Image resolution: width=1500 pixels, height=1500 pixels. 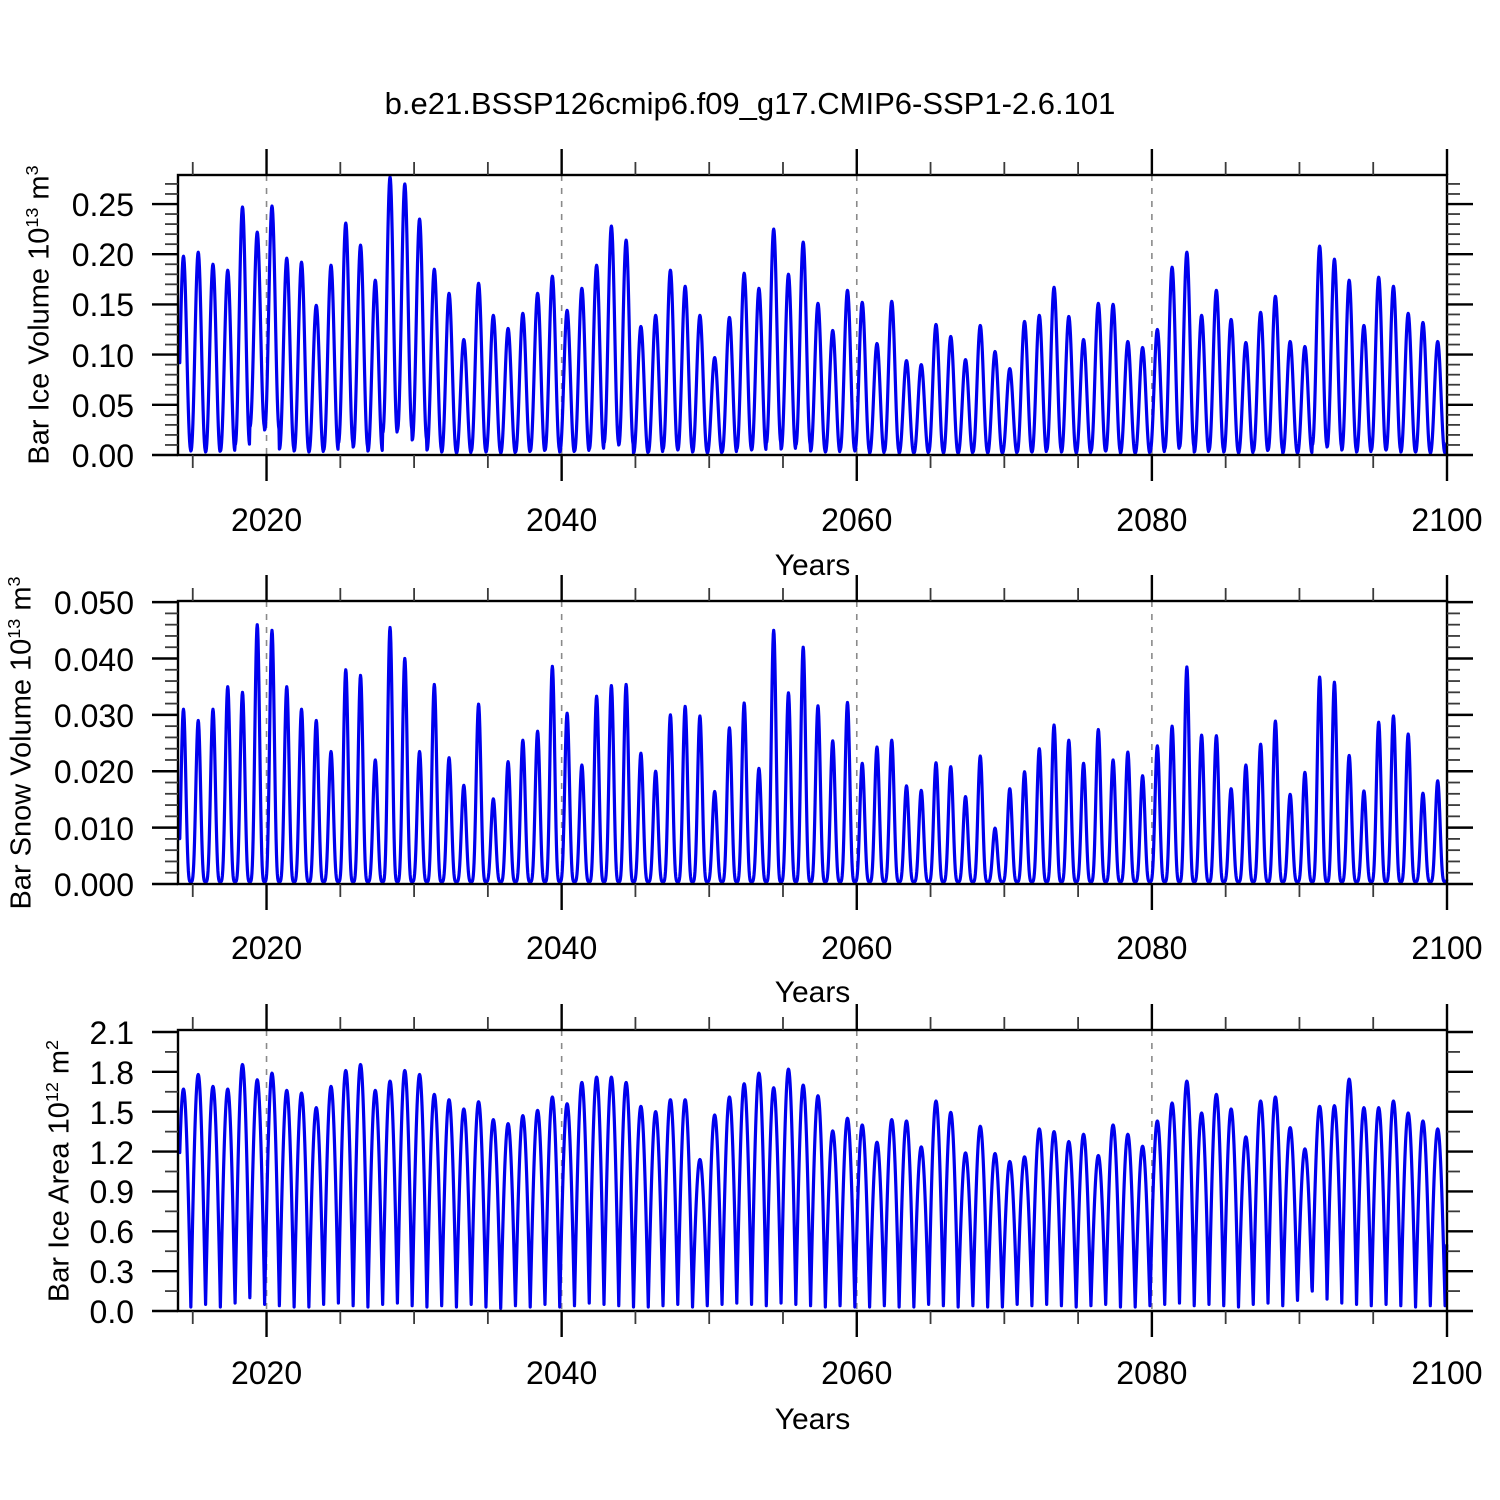 What do you see at coordinates (93, 772) in the screenshot?
I see `y-tick-label: 0.020` at bounding box center [93, 772].